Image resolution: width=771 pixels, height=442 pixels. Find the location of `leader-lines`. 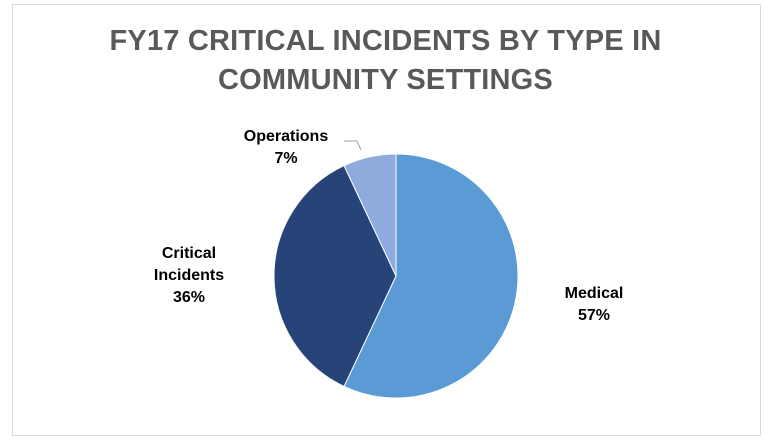

leader-lines is located at coordinates (353, 145).